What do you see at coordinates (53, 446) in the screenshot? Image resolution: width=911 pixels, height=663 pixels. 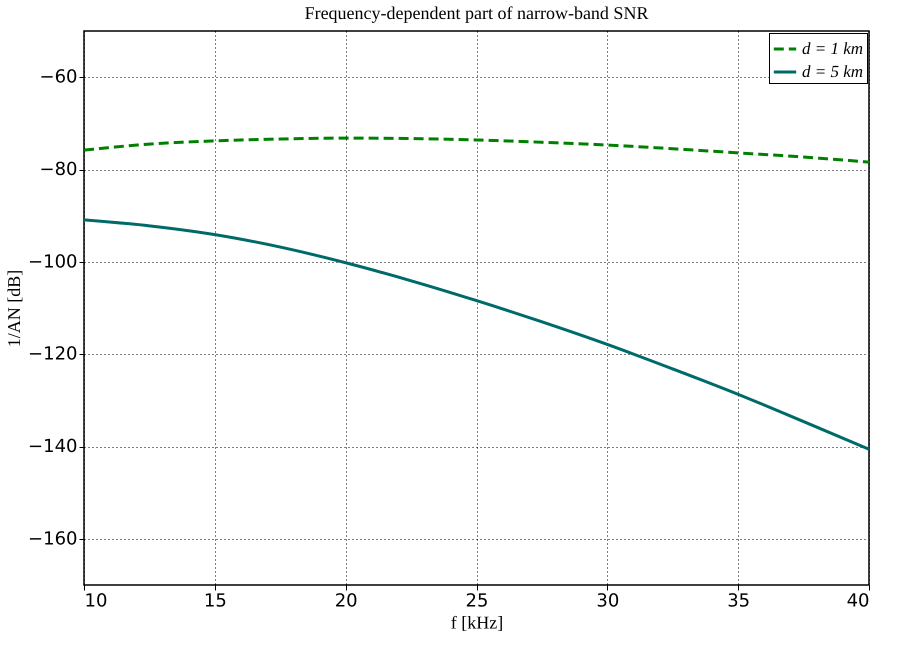 I see `y-tick-label: −140` at bounding box center [53, 446].